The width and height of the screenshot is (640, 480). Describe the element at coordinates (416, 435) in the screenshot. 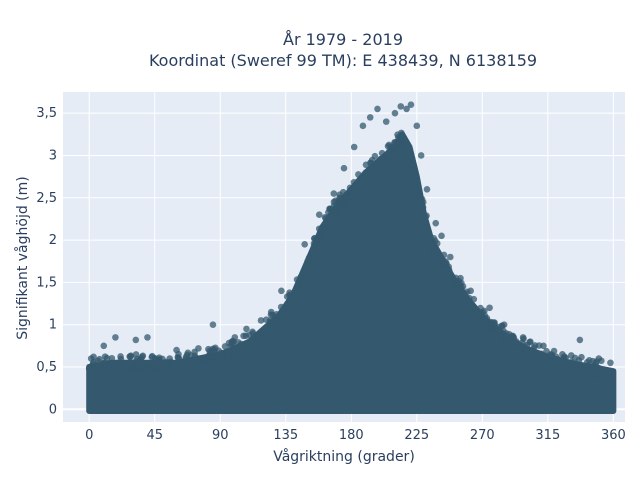

I see `x-tick-label: 225` at that location.